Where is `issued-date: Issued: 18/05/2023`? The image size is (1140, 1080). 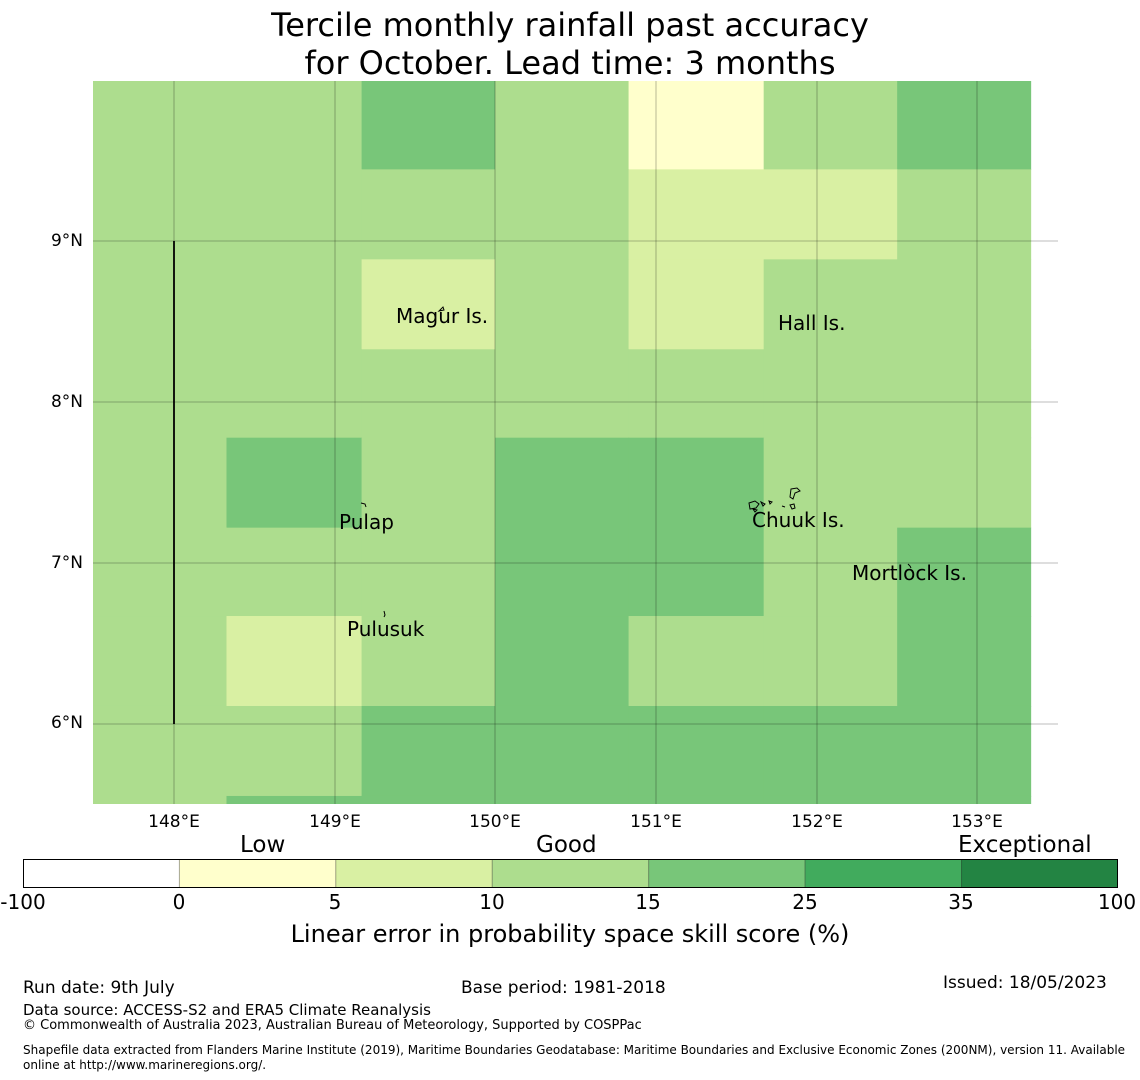 issued-date: Issued: 18/05/2023 is located at coordinates (1025, 983).